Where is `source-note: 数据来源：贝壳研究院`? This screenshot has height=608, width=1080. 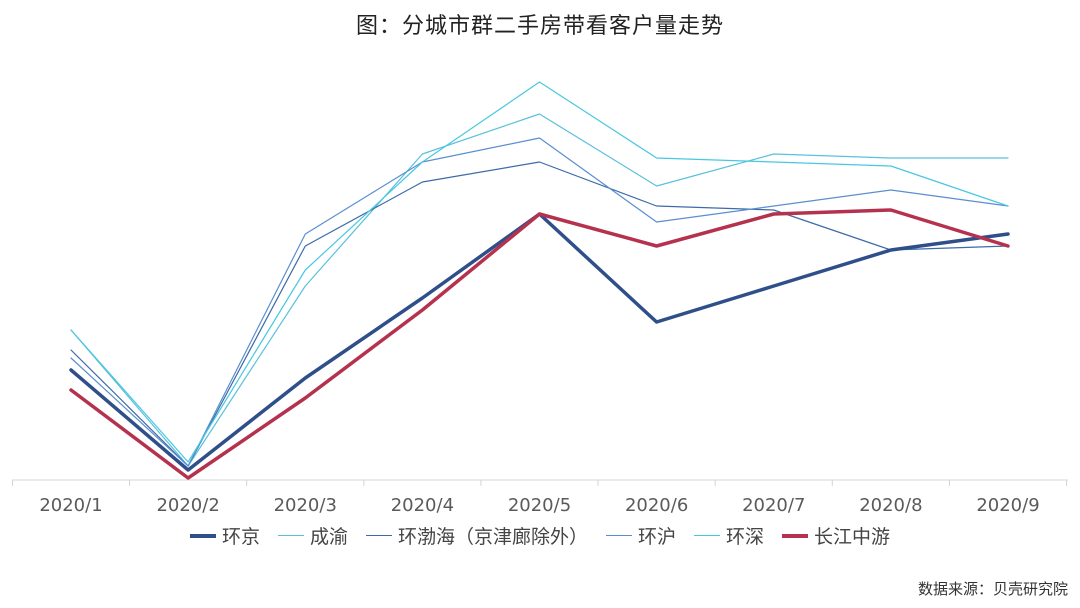
source-note: 数据来源：贝壳研究院 is located at coordinates (992, 589).